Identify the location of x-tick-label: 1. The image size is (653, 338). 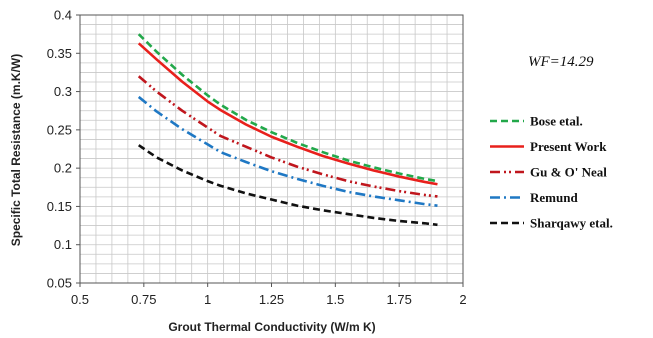
(207, 299).